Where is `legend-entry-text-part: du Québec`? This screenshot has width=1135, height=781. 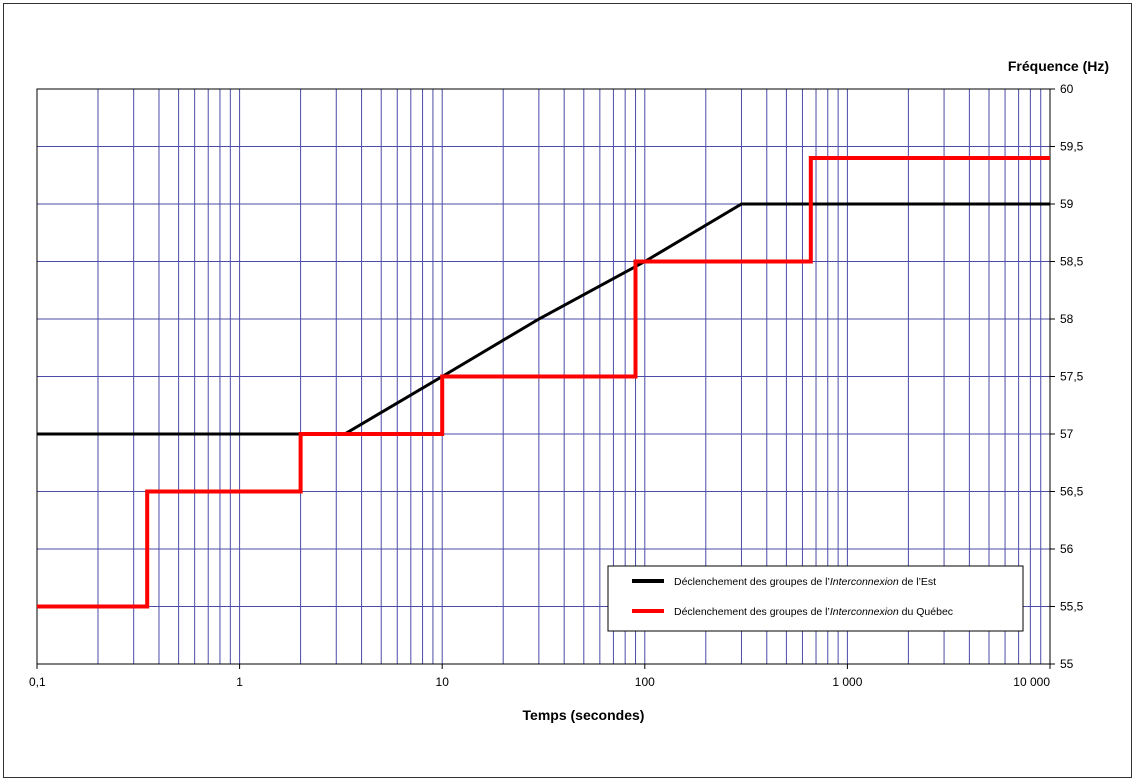 legend-entry-text-part: du Québec is located at coordinates (926, 612).